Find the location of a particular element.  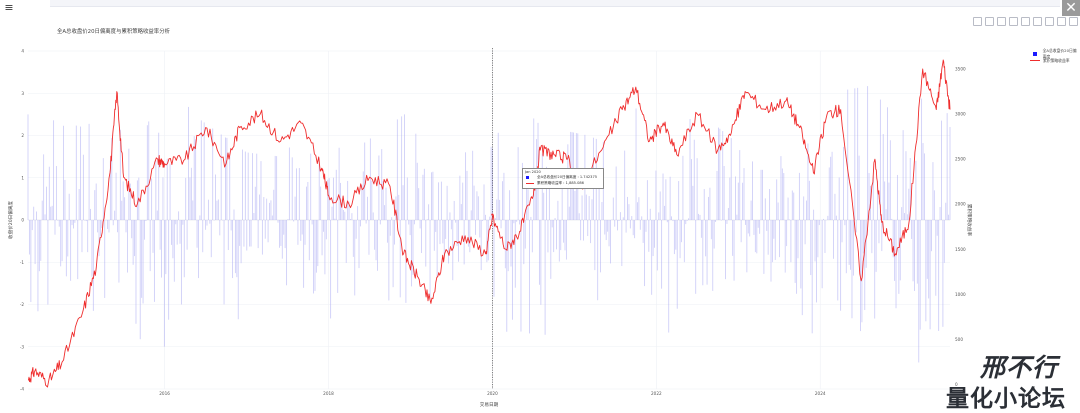

y-right-axis-title: 累积策略收益率 is located at coordinates (969, 220).